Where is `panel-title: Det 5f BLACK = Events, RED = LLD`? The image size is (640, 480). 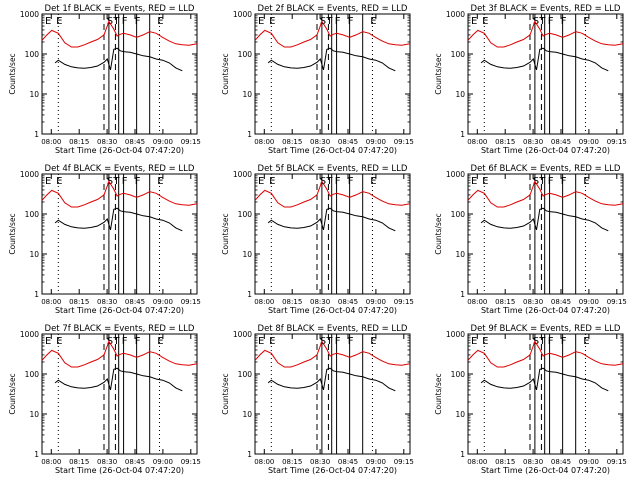 panel-title: Det 5f BLACK = Events, RED = LLD is located at coordinates (333, 169).